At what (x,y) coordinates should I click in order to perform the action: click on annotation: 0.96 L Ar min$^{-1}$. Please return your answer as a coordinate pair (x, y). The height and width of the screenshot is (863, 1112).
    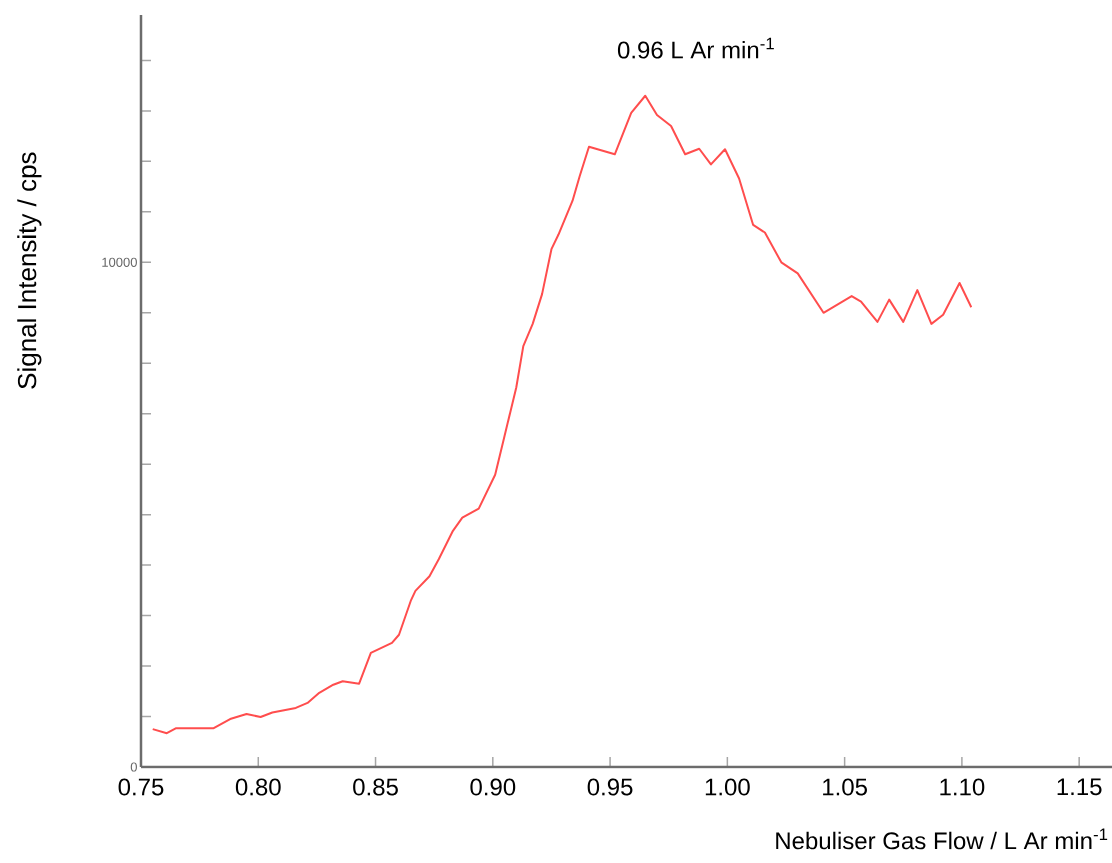
    Looking at the image, I should click on (695, 48).